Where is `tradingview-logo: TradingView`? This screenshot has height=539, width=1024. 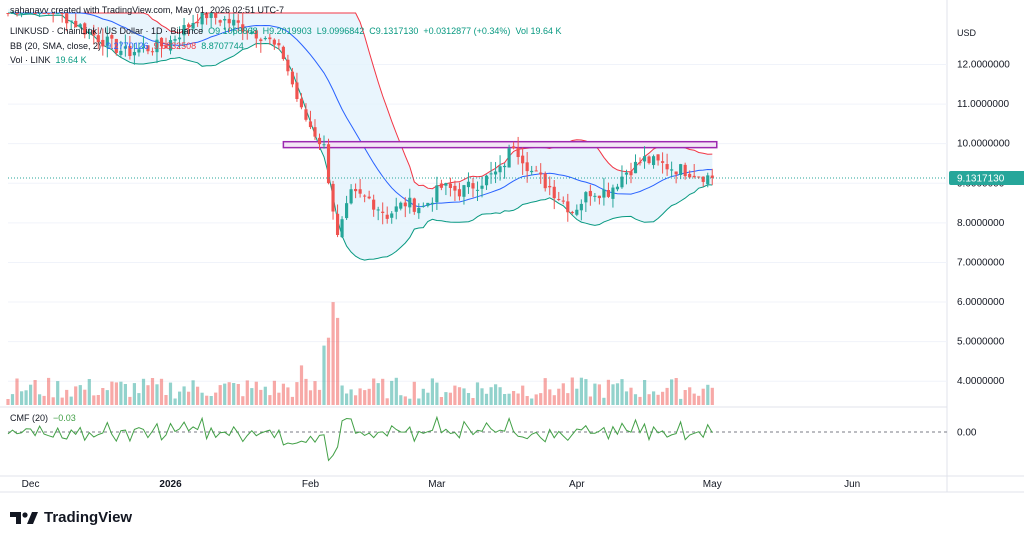
tradingview-logo: TradingView is located at coordinates (71, 517).